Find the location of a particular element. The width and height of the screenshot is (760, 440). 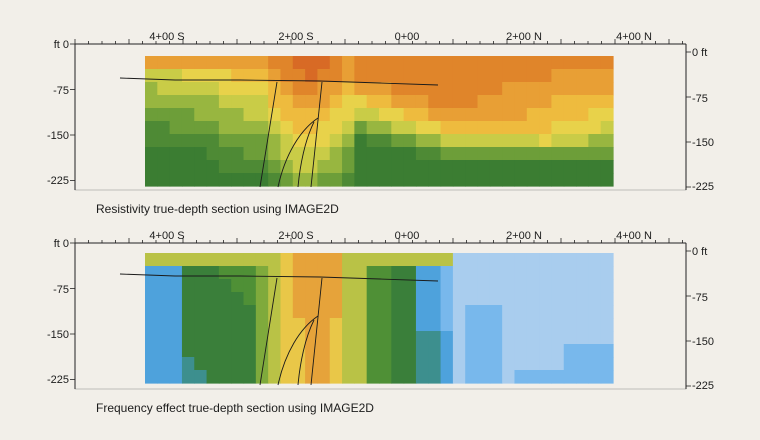

depth-label-right: -75 is located at coordinates (700, 99).